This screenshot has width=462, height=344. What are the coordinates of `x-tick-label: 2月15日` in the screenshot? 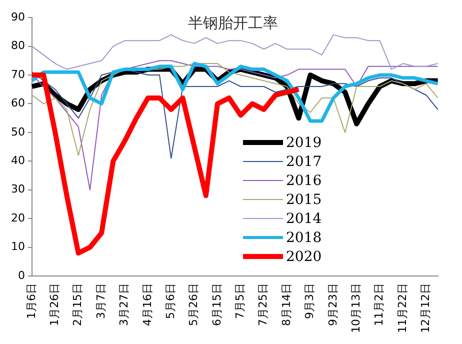 It's located at (77, 304).